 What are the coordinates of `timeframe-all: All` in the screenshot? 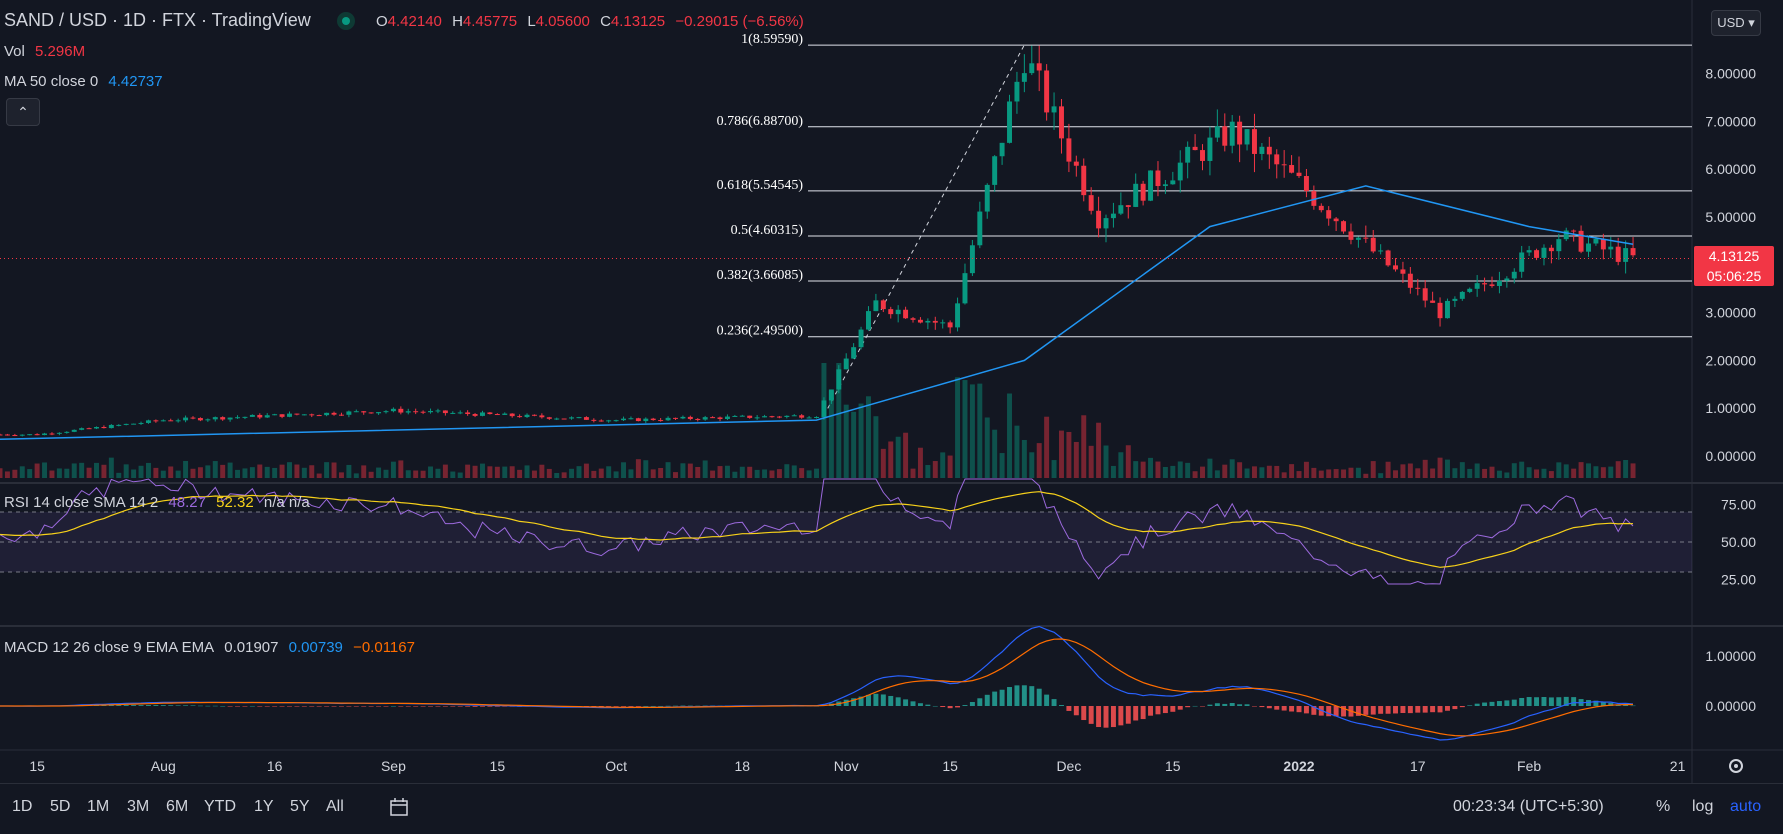 It's located at (335, 806).